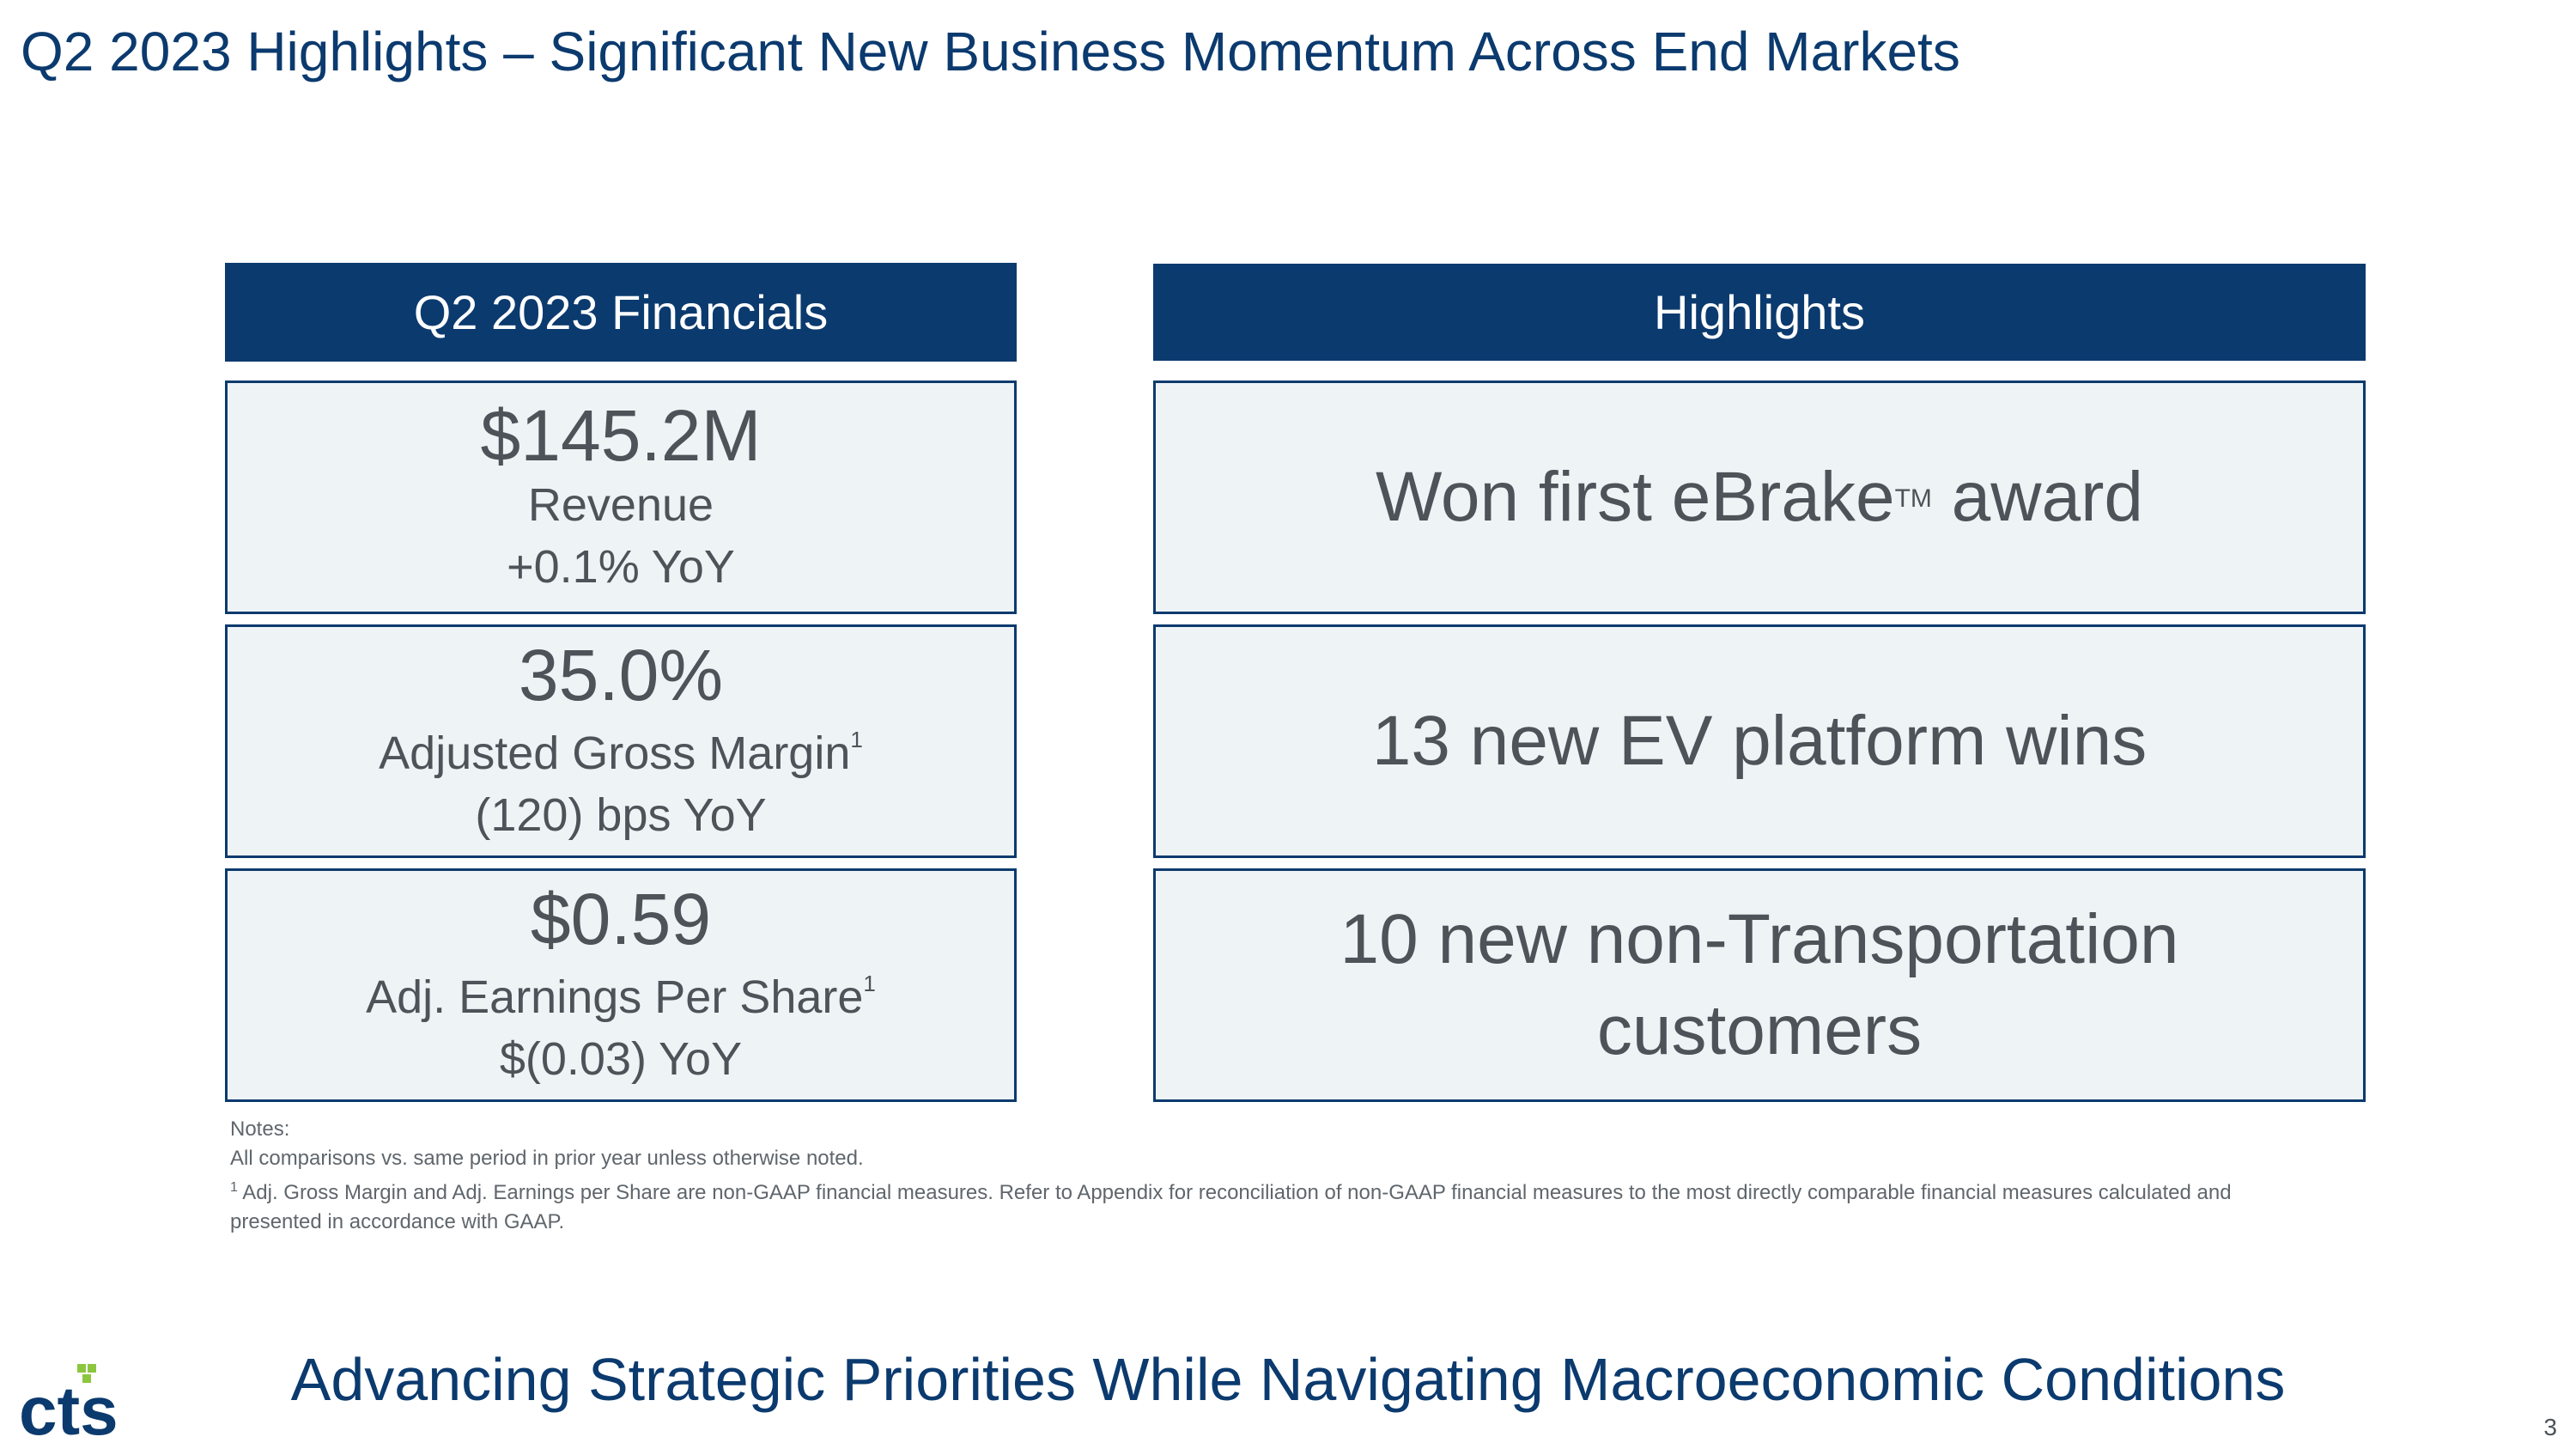 Image resolution: width=2576 pixels, height=1449 pixels. What do you see at coordinates (2038, 497) in the screenshot?
I see `ebrake-text-after: award` at bounding box center [2038, 497].